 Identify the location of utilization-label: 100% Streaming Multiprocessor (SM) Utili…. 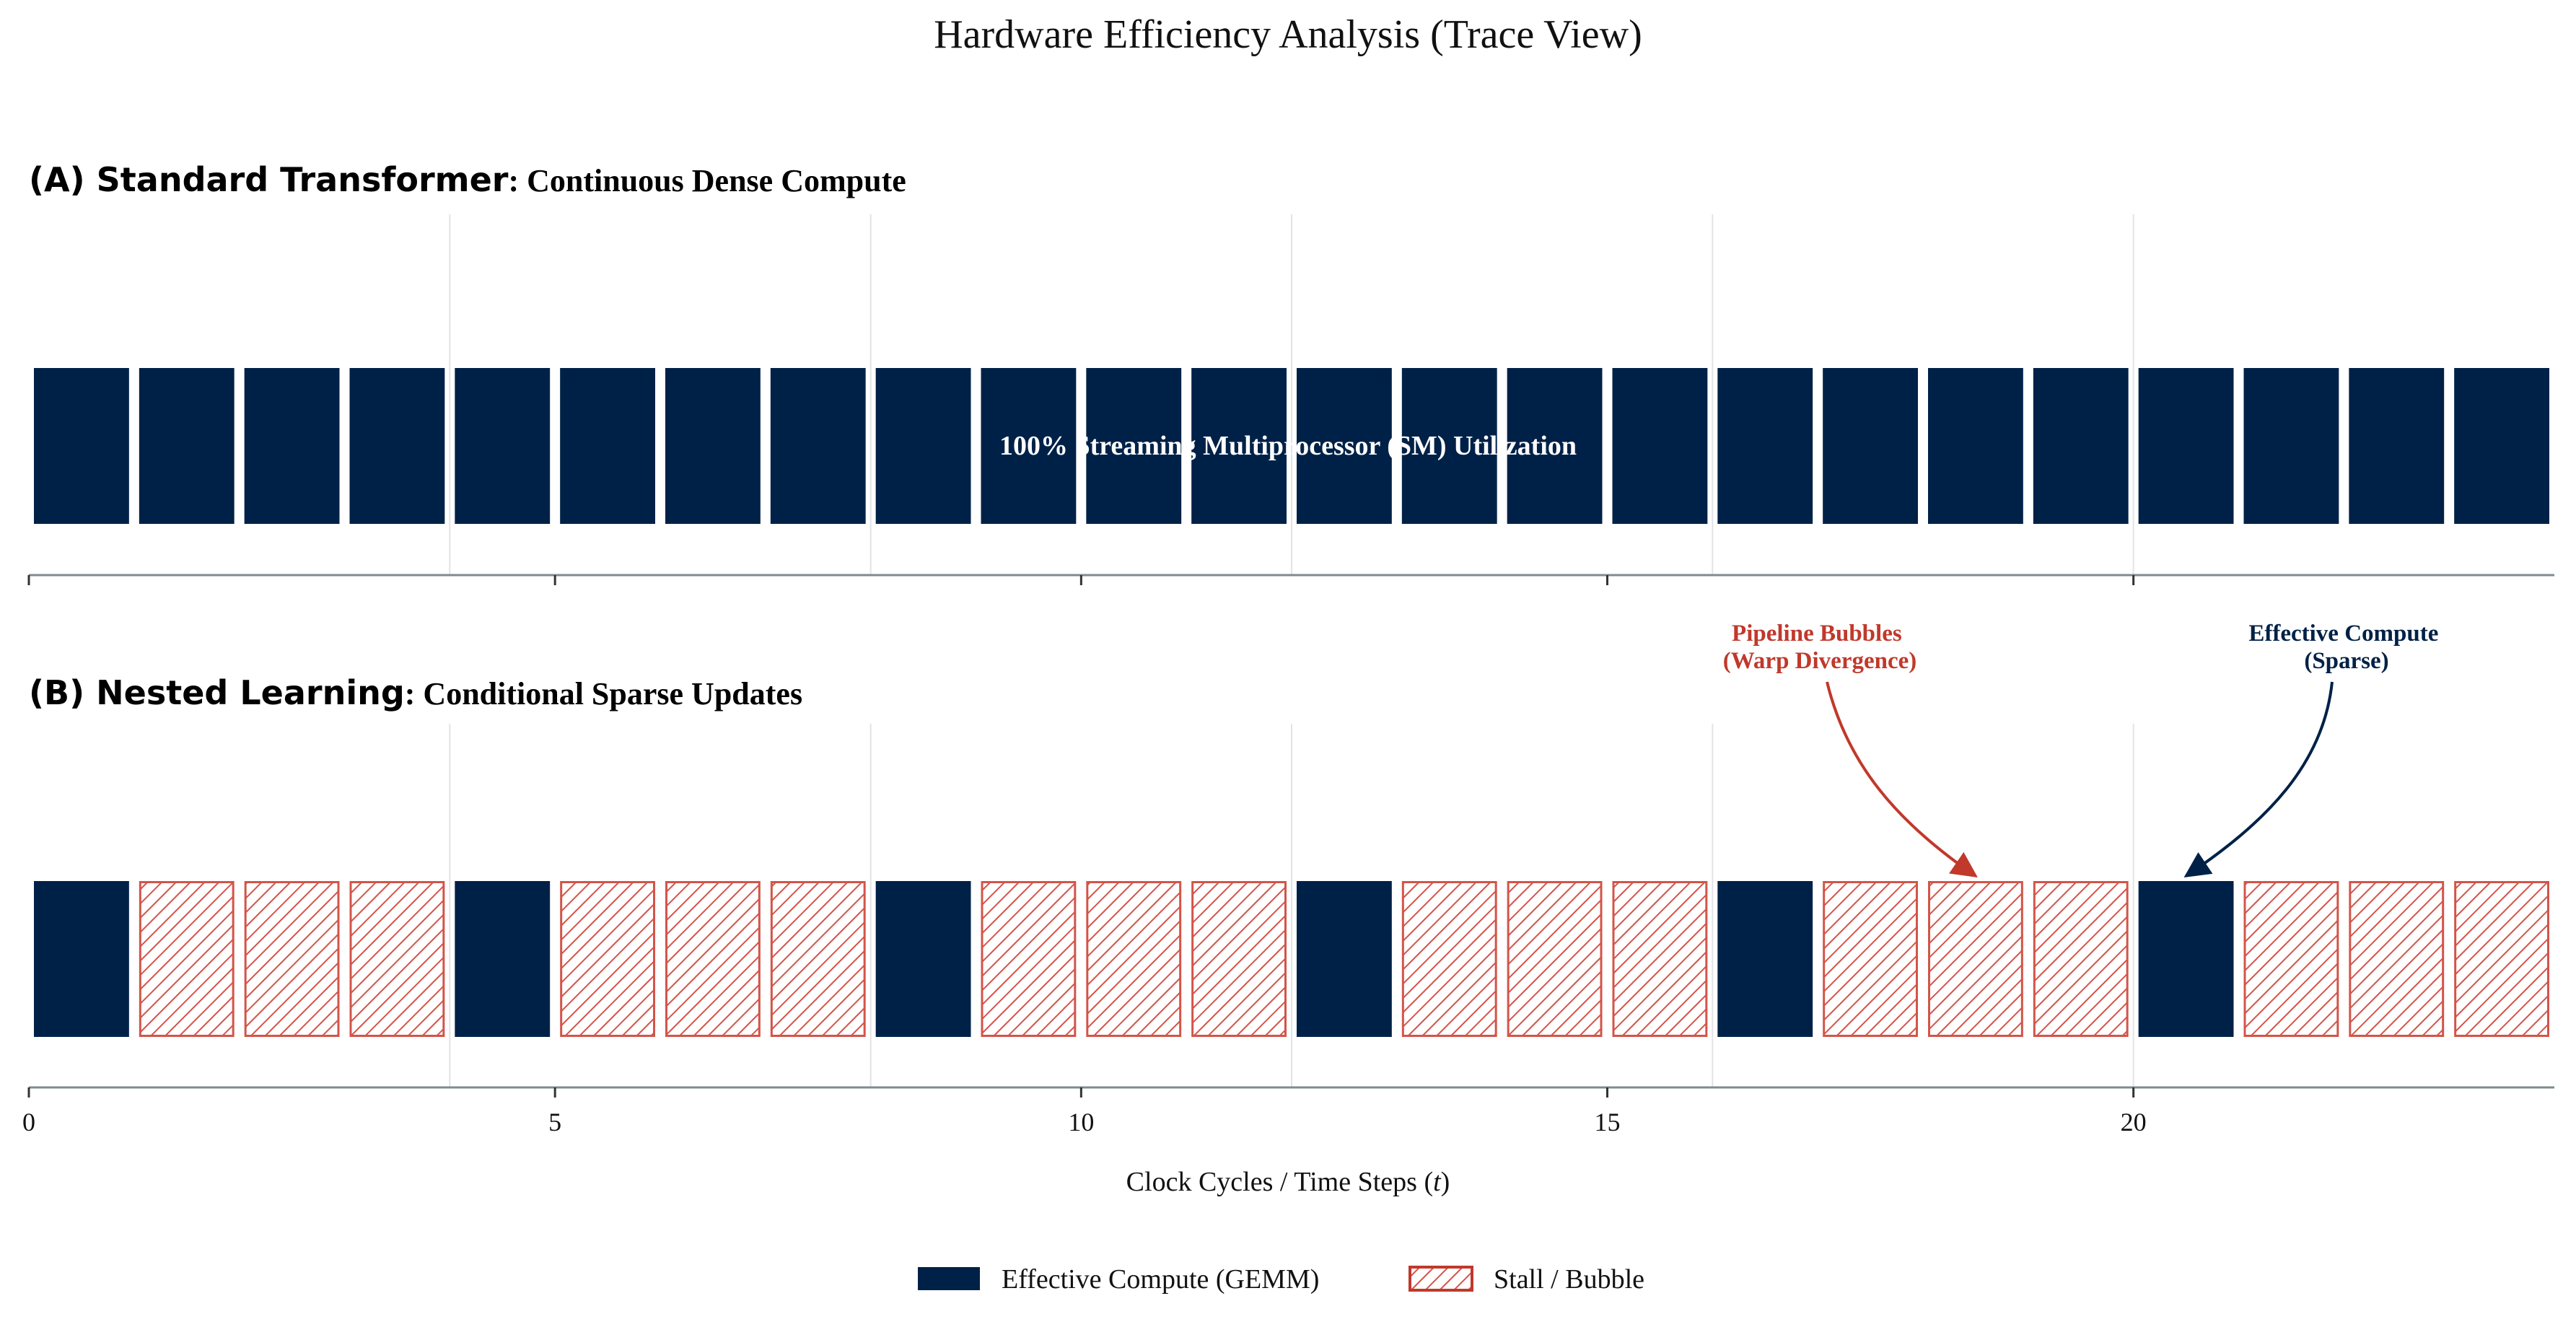
(1288, 446).